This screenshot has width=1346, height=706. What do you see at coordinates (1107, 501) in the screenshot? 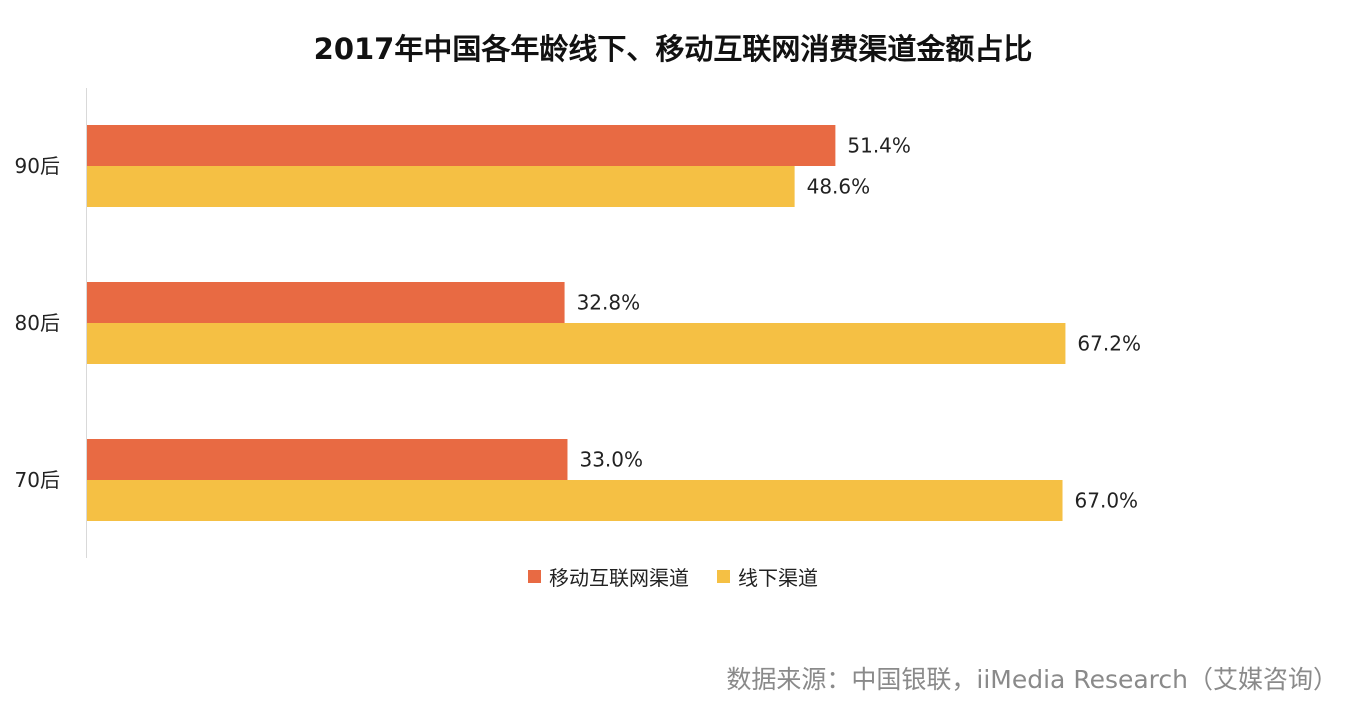
I see `data-label: 67.0%` at bounding box center [1107, 501].